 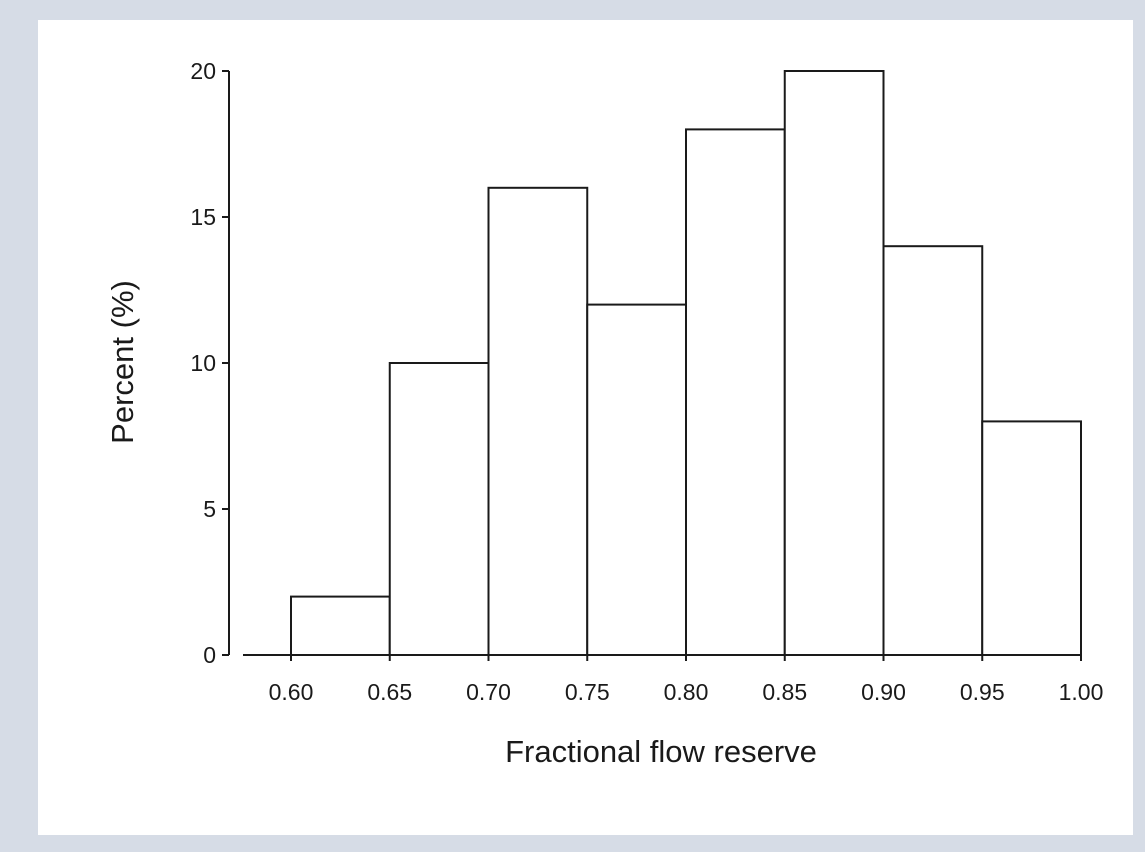 What do you see at coordinates (883, 692) in the screenshot?
I see `x-tick-label: 0.90` at bounding box center [883, 692].